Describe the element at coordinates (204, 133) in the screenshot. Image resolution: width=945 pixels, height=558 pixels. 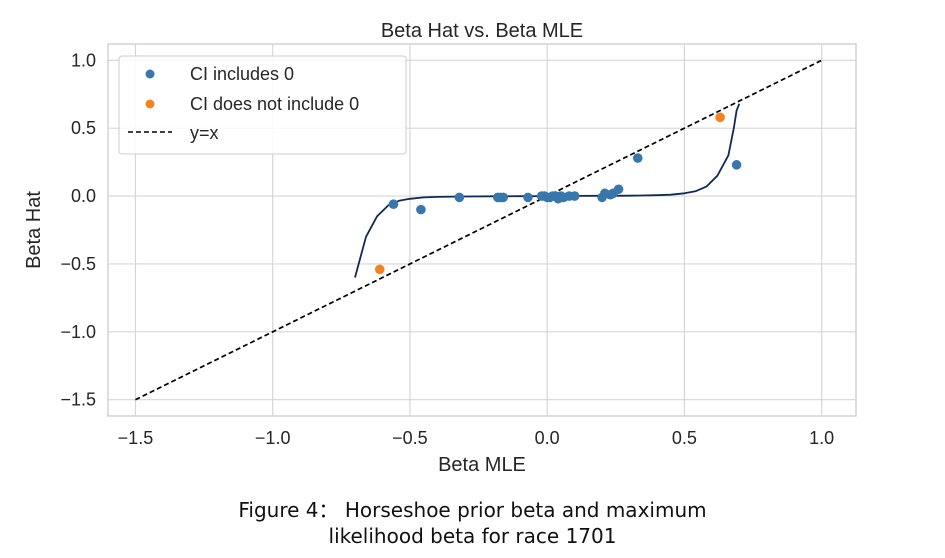
I see `legend-label-y-equals-x: y=x` at that location.